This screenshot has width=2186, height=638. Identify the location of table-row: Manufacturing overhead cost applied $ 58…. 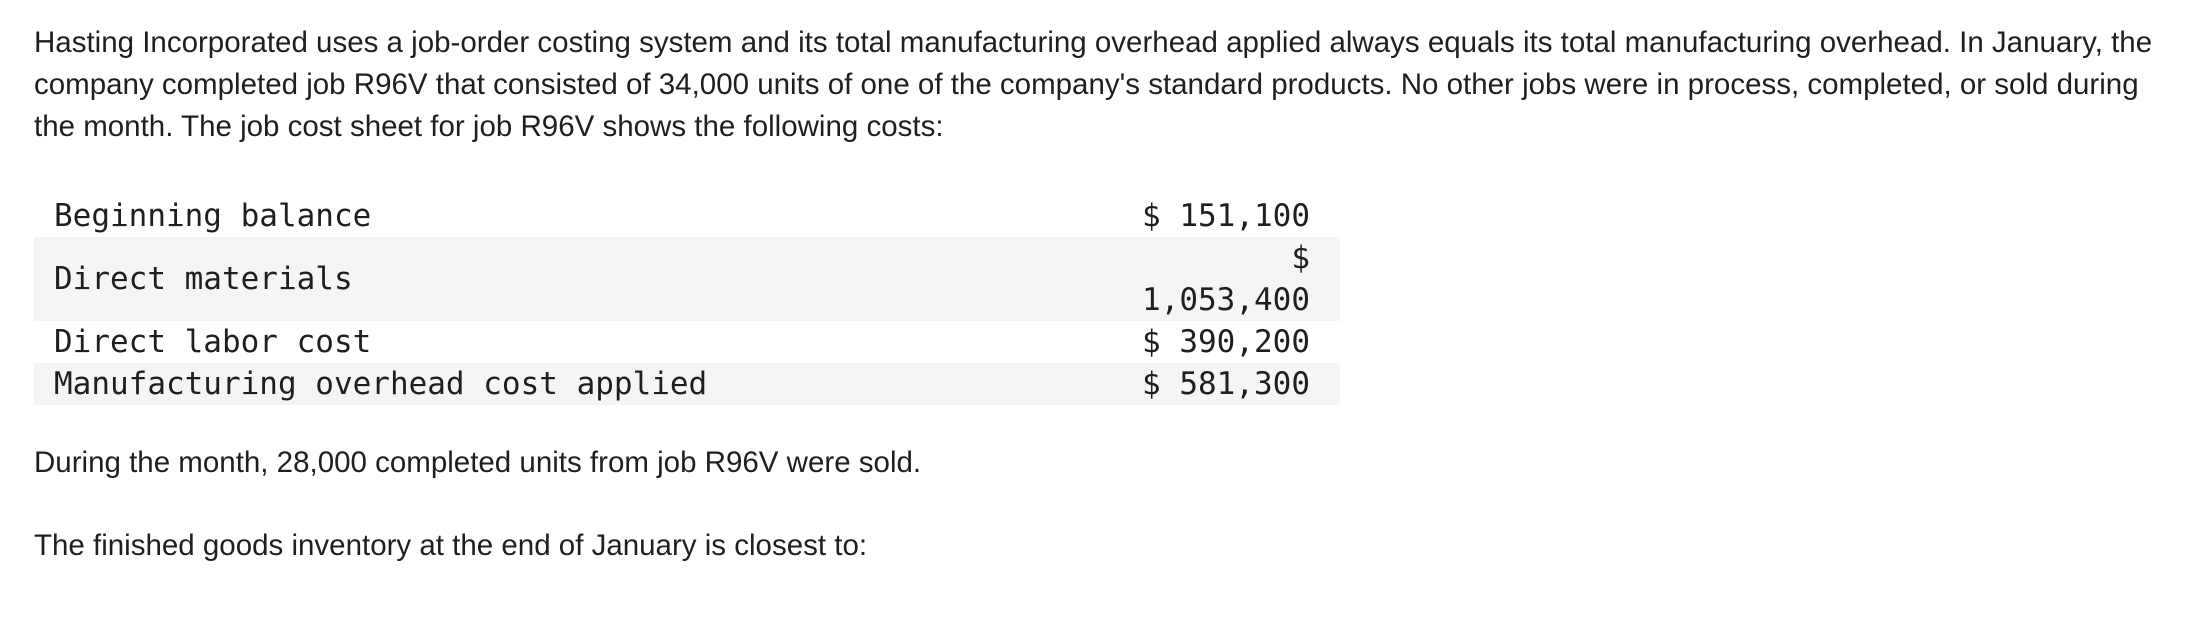
(687, 384).